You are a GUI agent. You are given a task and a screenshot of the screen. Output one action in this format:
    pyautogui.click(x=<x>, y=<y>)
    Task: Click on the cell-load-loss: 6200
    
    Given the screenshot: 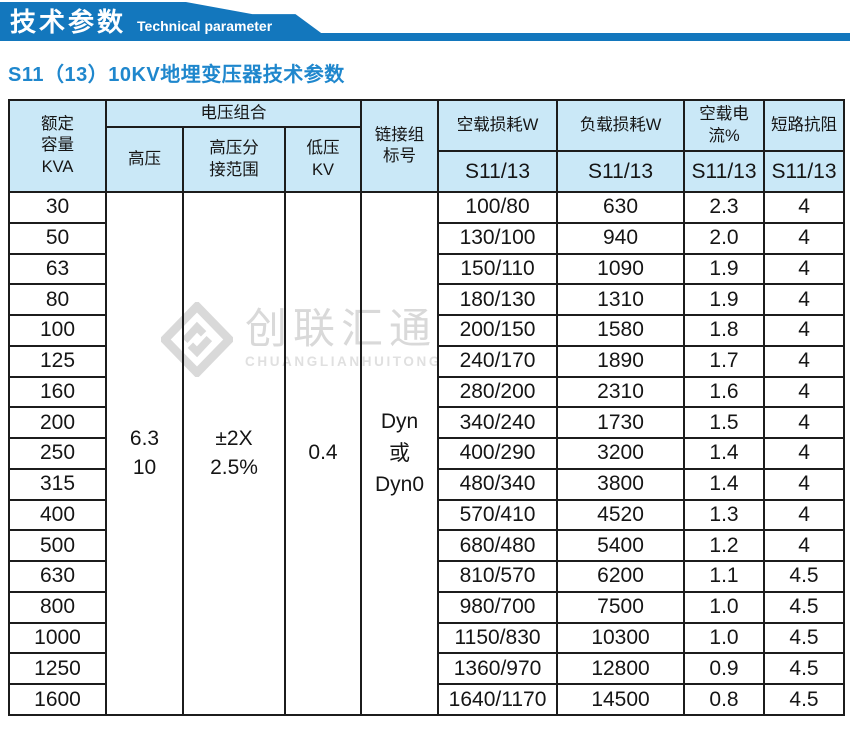 What is the action you would take?
    pyautogui.click(x=621, y=576)
    